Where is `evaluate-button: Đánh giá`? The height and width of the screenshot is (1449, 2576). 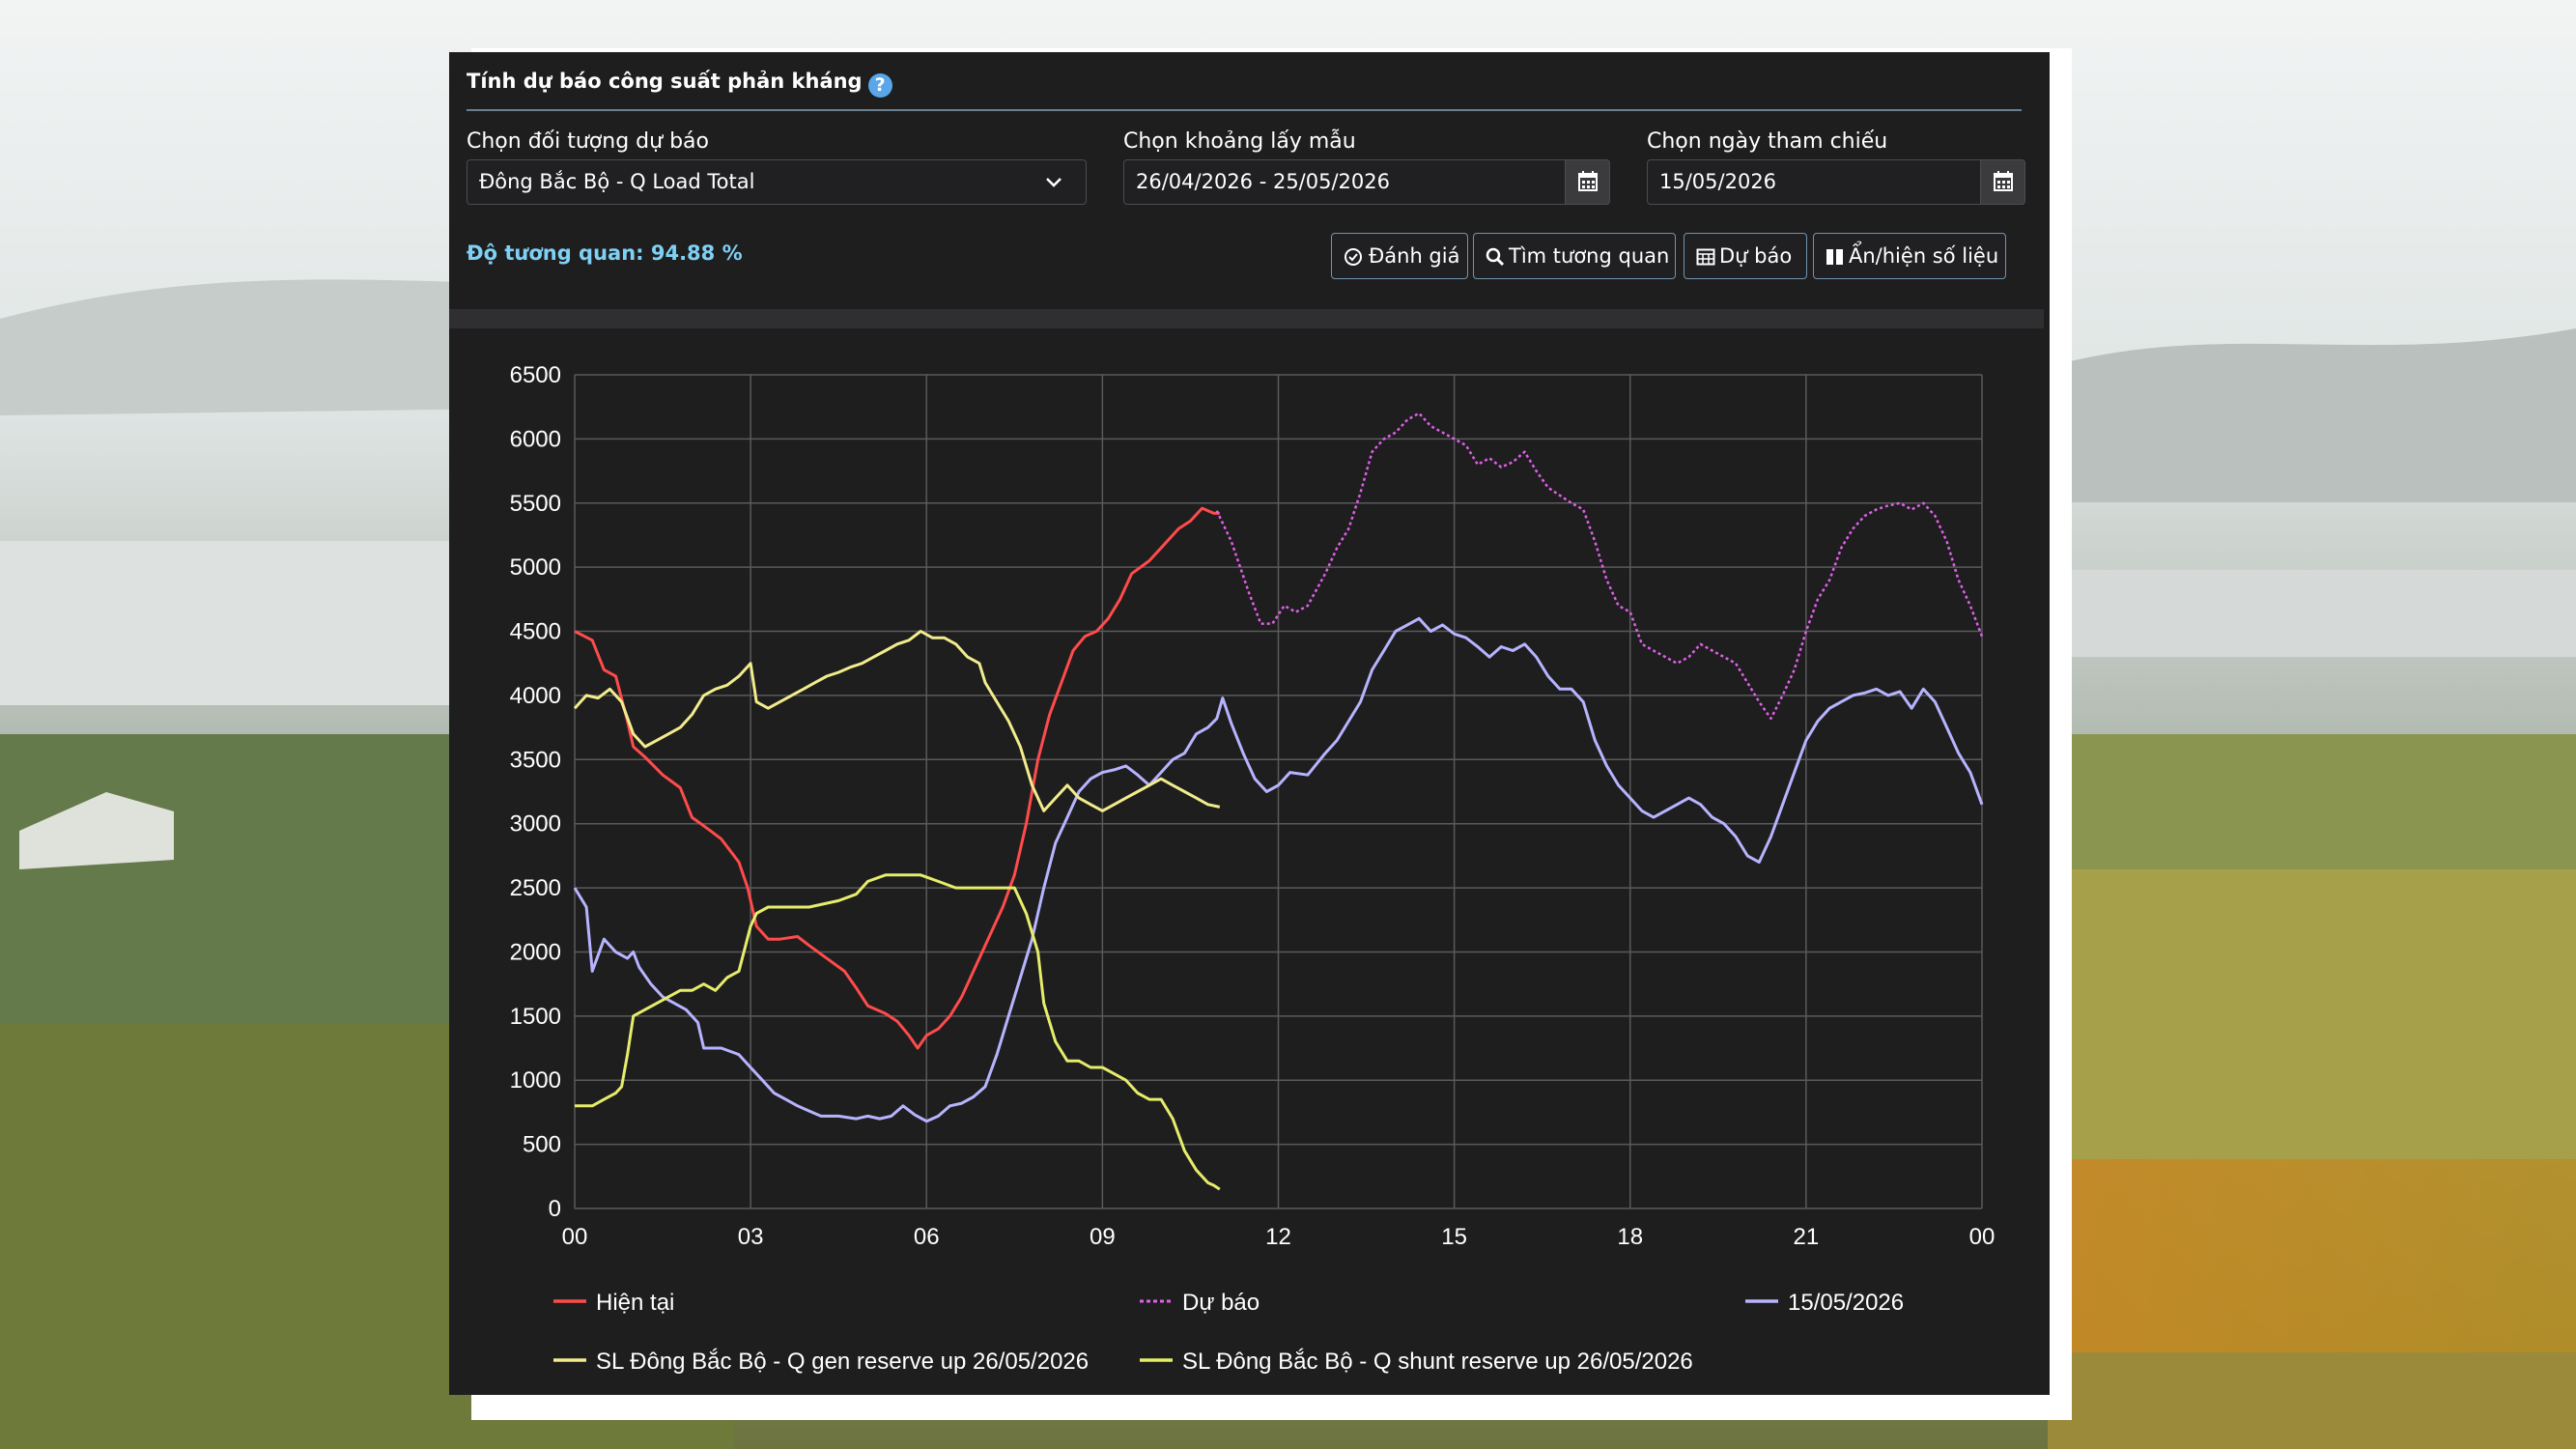
evaluate-button: Đánh giá is located at coordinates (1399, 256).